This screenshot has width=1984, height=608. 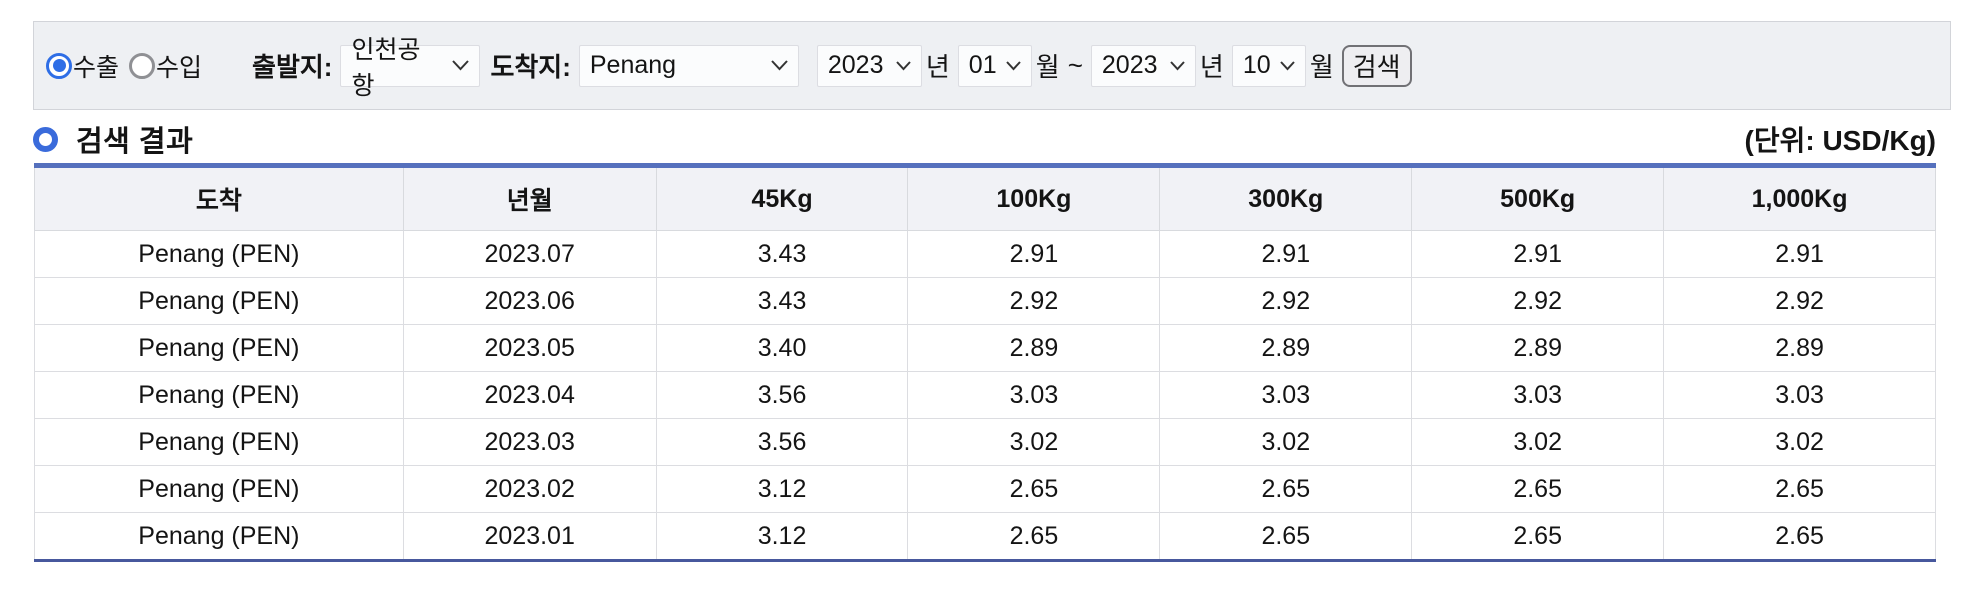 I want to click on table-row: Penang (PEN) 2023.03 3.56 3.02 3.02 3.02 3.02, so click(x=985, y=442).